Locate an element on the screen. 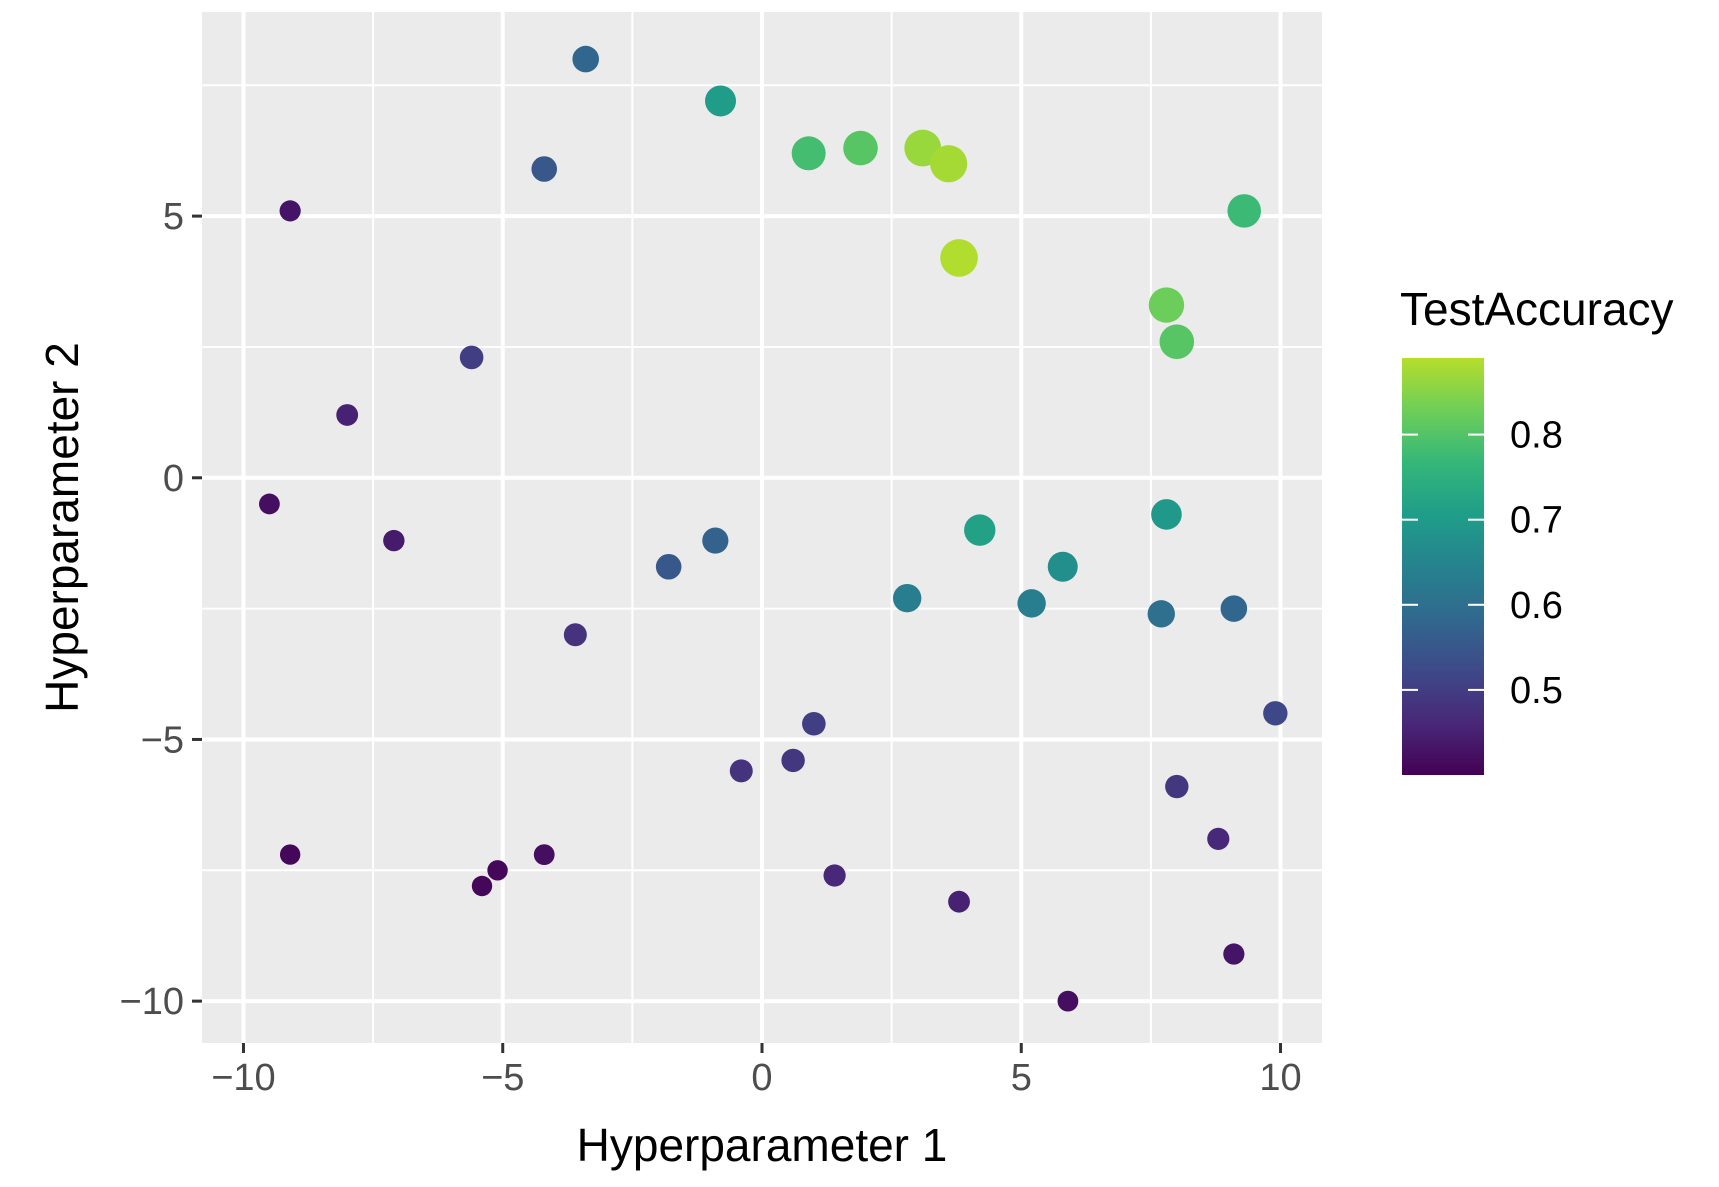 The image size is (1719, 1187). y-tick-label: −5 is located at coordinates (162, 740).